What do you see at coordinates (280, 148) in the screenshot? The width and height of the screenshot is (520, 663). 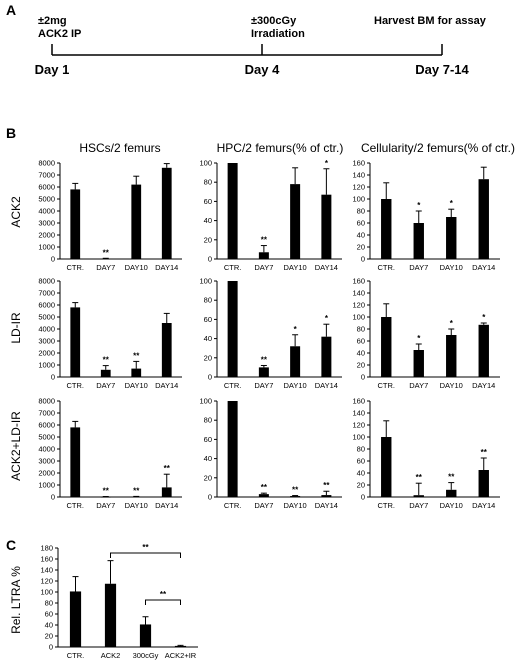 I see `column-title-hpc: HPC/2 femurs(% of ctr.)` at bounding box center [280, 148].